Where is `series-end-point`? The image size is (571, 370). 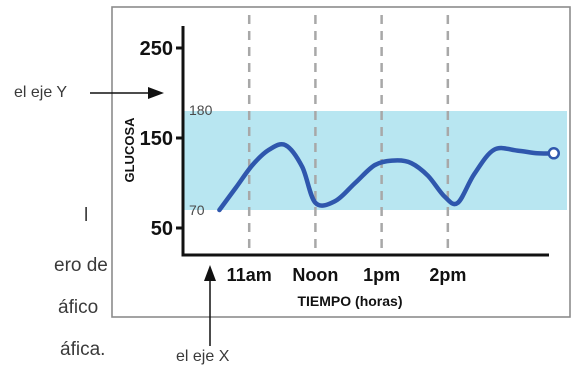
series-end-point is located at coordinates (554, 153).